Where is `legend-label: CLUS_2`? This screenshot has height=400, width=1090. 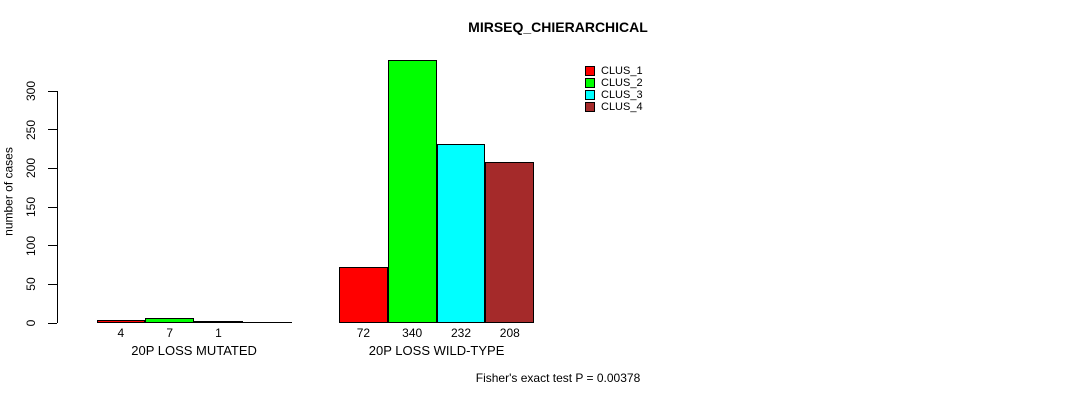
legend-label: CLUS_2 is located at coordinates (622, 83).